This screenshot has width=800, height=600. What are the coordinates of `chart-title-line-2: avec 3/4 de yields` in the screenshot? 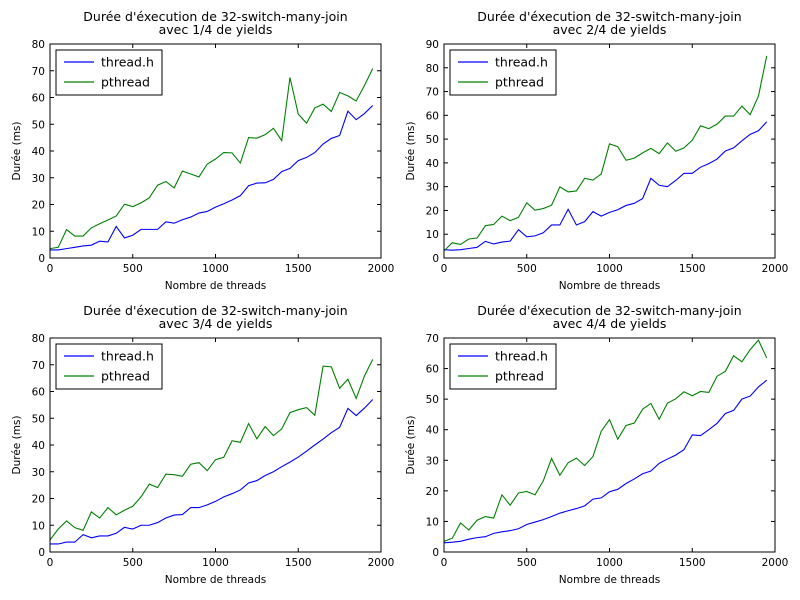 It's located at (216, 323).